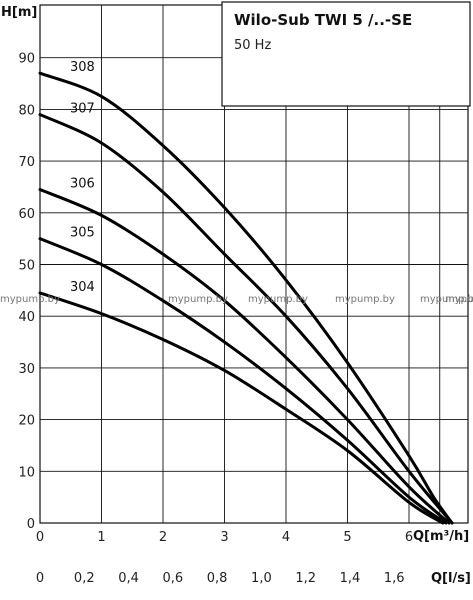 This screenshot has height=600, width=473. Describe the element at coordinates (26, 110) in the screenshot. I see `y-tick-label: 80` at that location.